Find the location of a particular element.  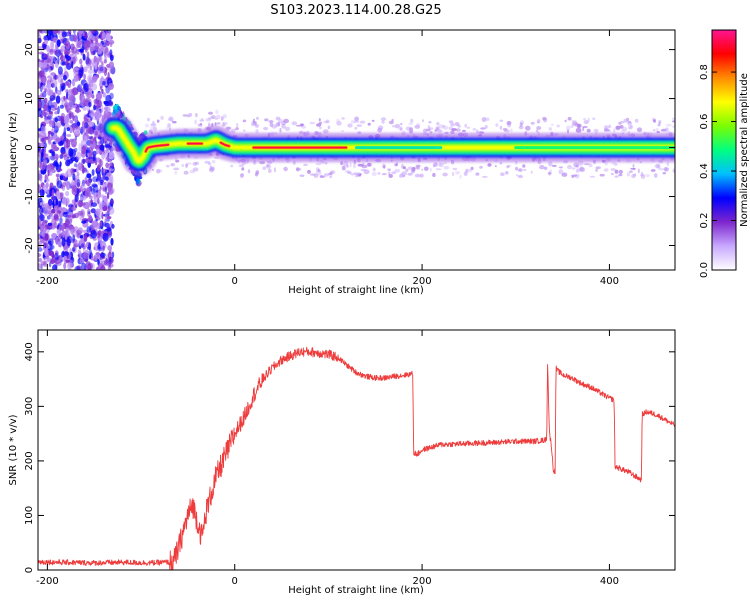

colorbar-gradient is located at coordinates (724, 150).